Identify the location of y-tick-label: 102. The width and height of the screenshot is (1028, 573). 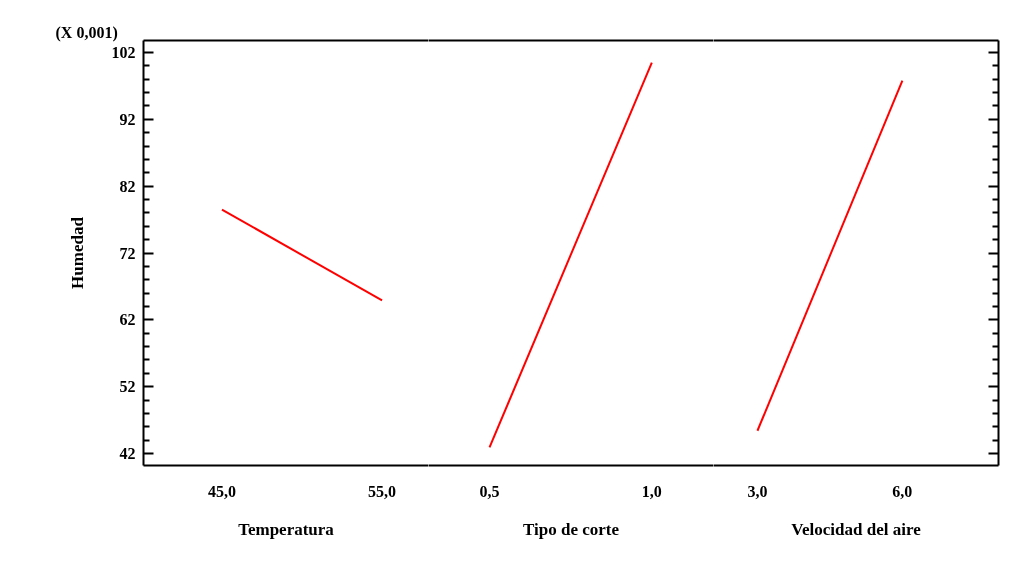
(123, 53).